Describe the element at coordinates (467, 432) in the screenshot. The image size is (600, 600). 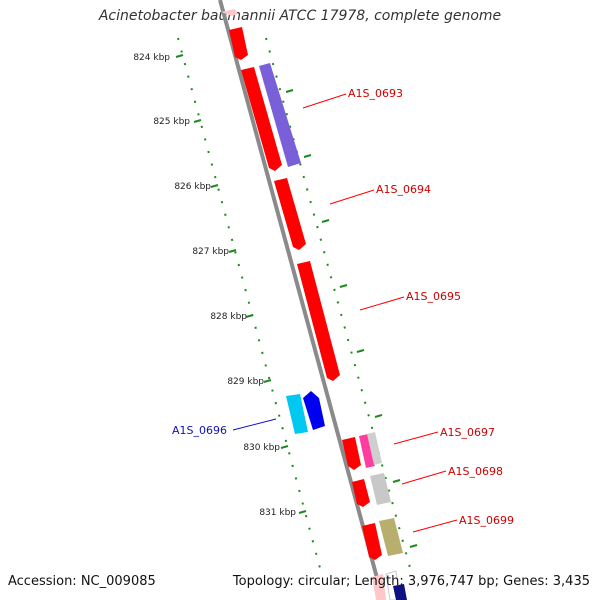
I see `gene-label-a1s-0697: A1S_0697` at that location.